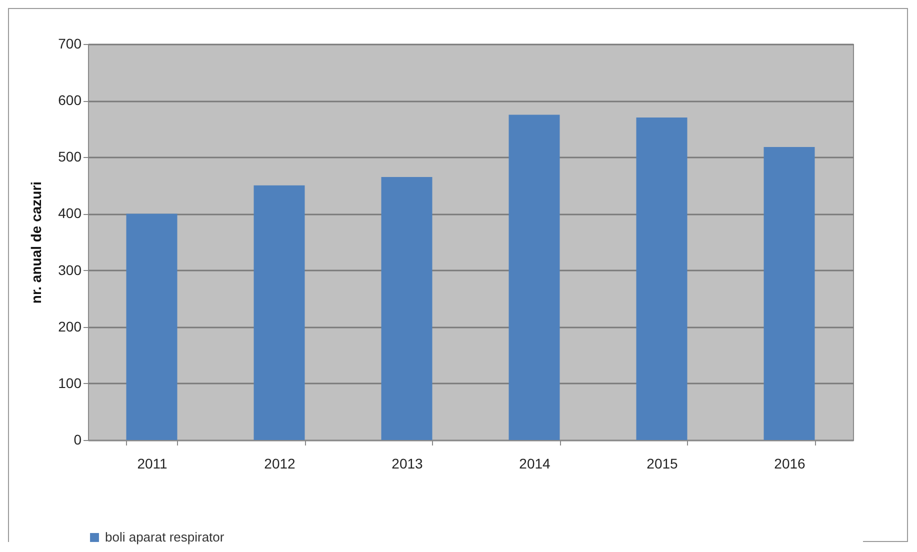 This screenshot has height=552, width=917. I want to click on y-tick-label: 500, so click(70, 156).